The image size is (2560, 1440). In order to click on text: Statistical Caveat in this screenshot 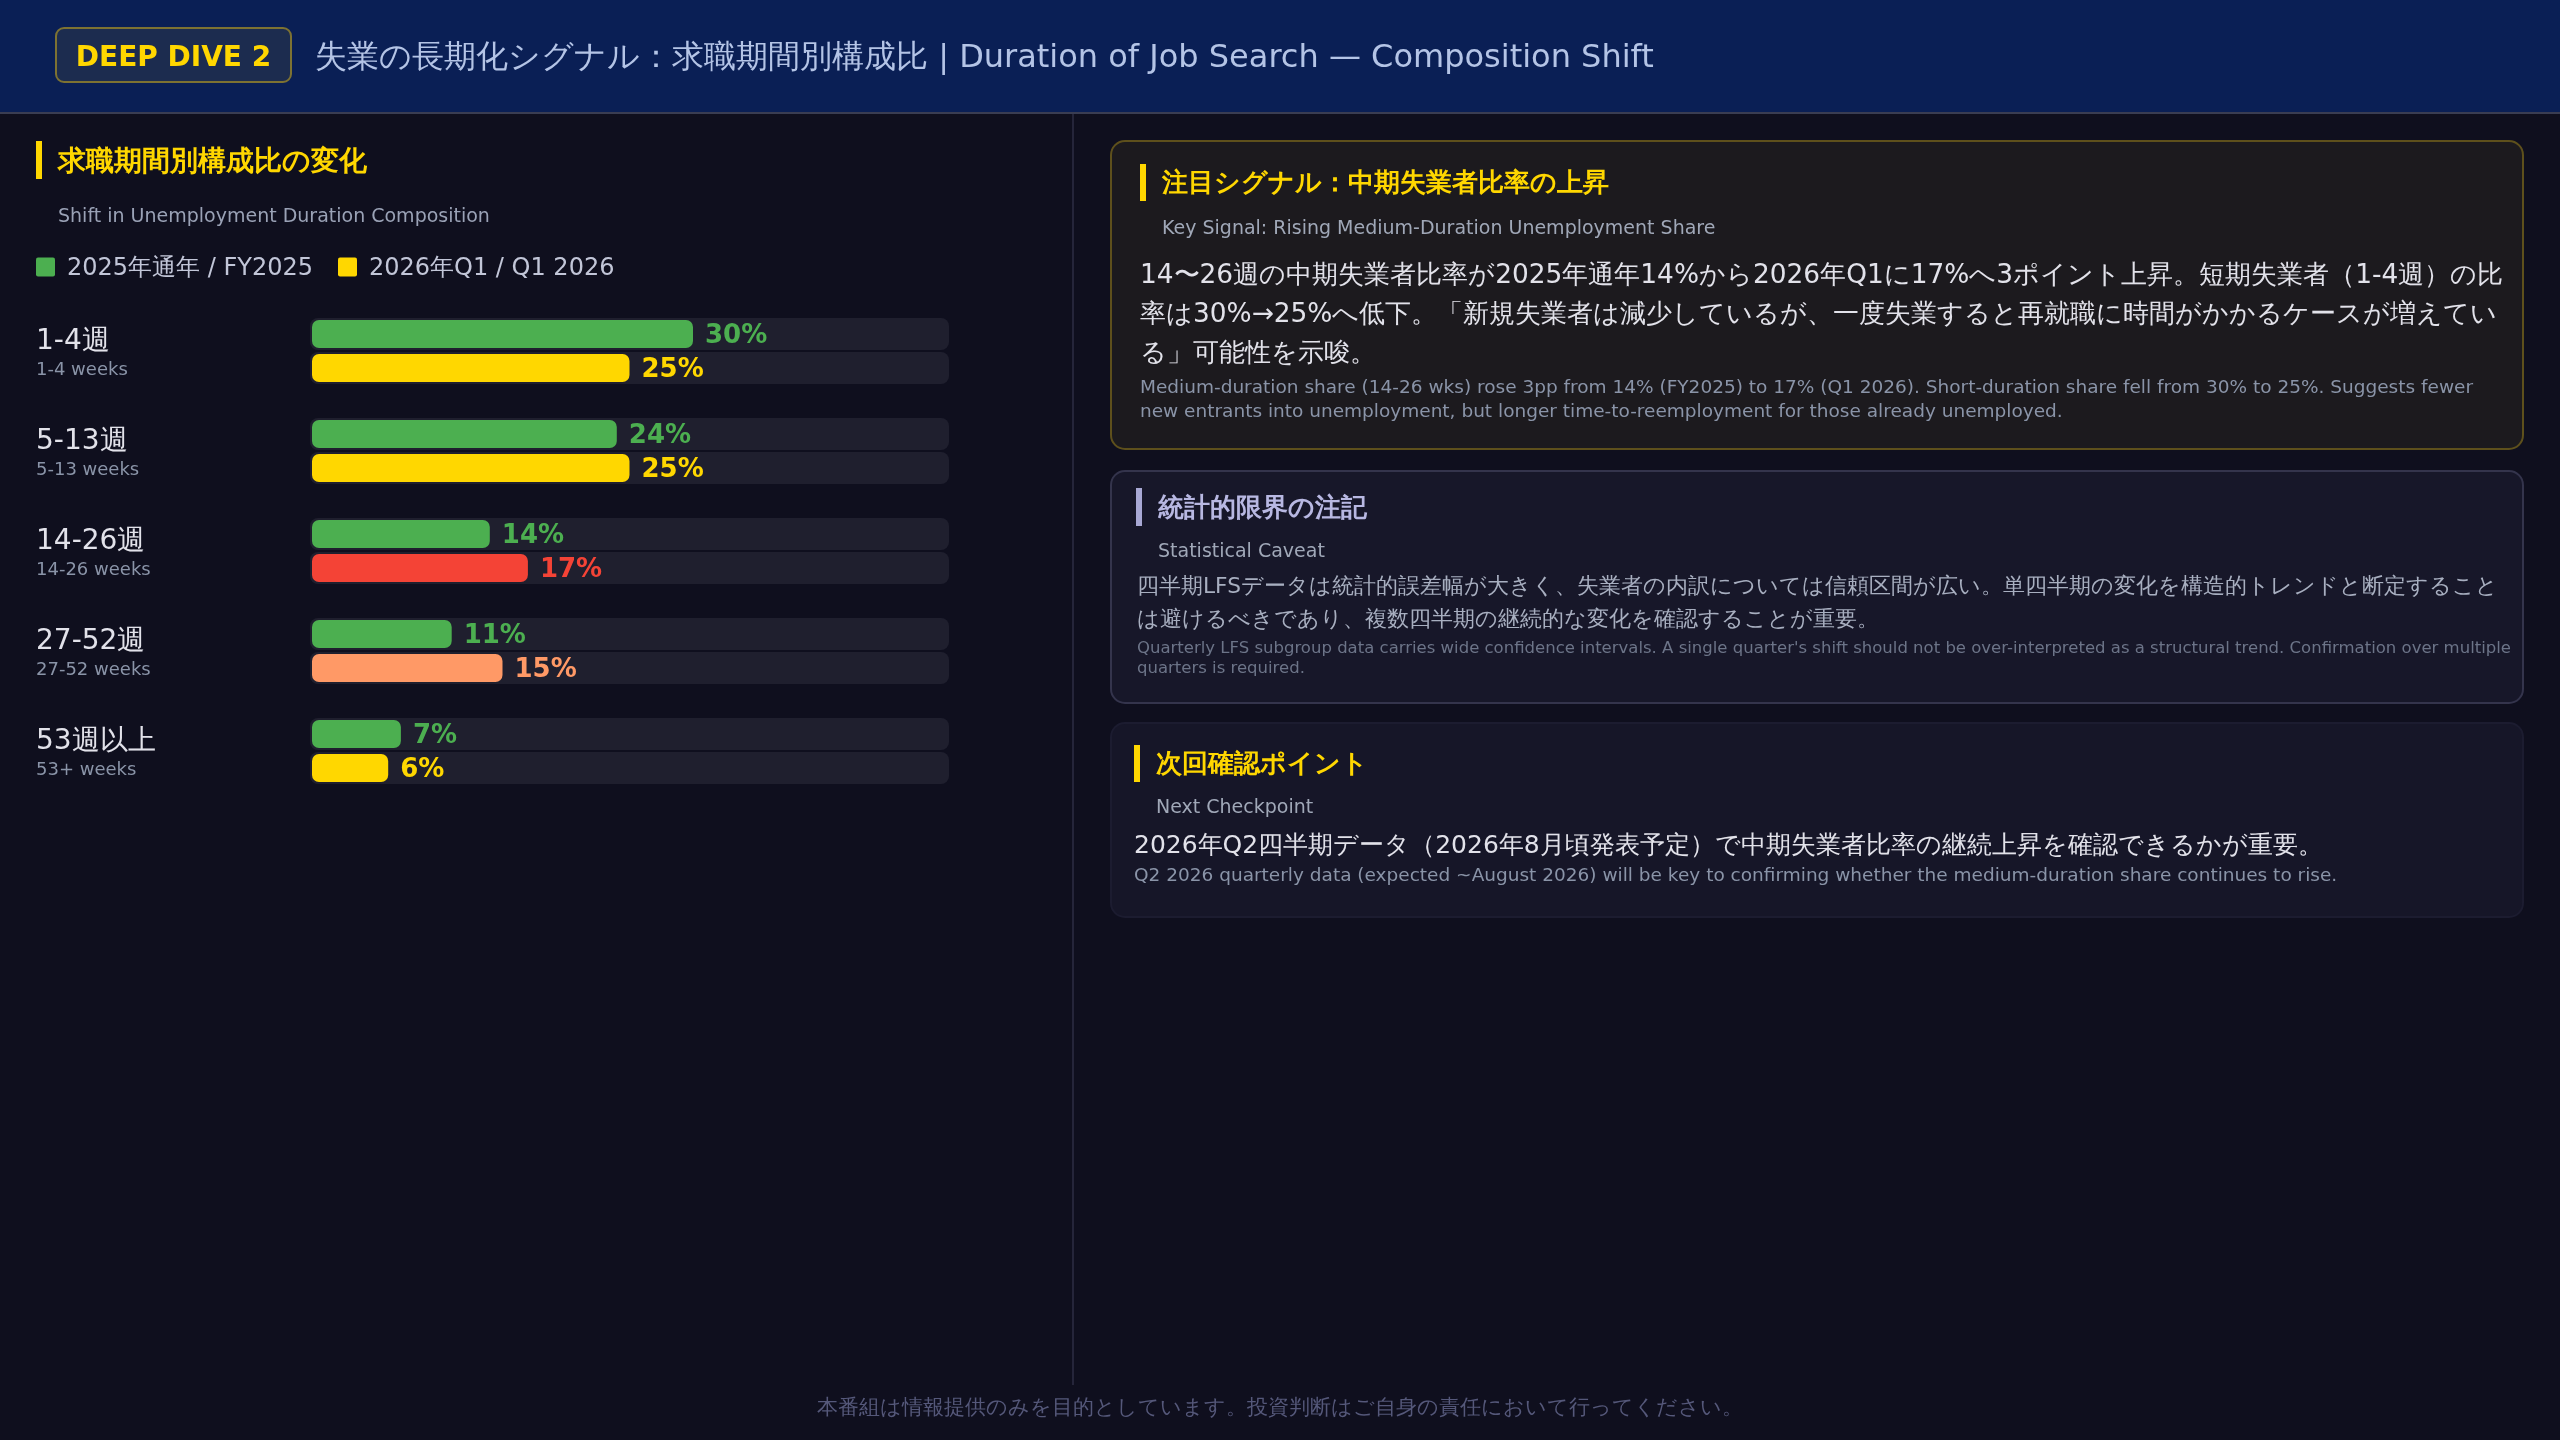, I will do `click(1241, 550)`.